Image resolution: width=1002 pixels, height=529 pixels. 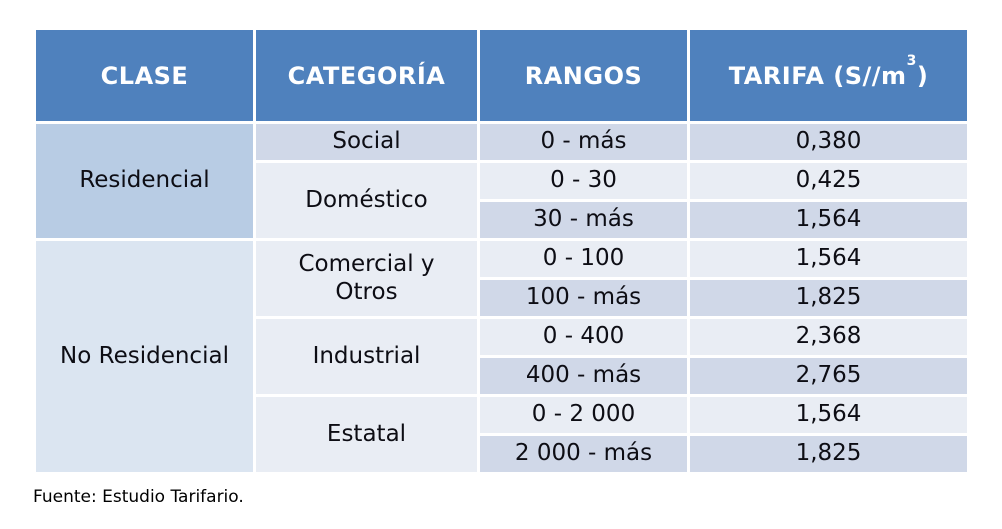 I want to click on header-categoria: CATEGORÍA, so click(x=366, y=75).